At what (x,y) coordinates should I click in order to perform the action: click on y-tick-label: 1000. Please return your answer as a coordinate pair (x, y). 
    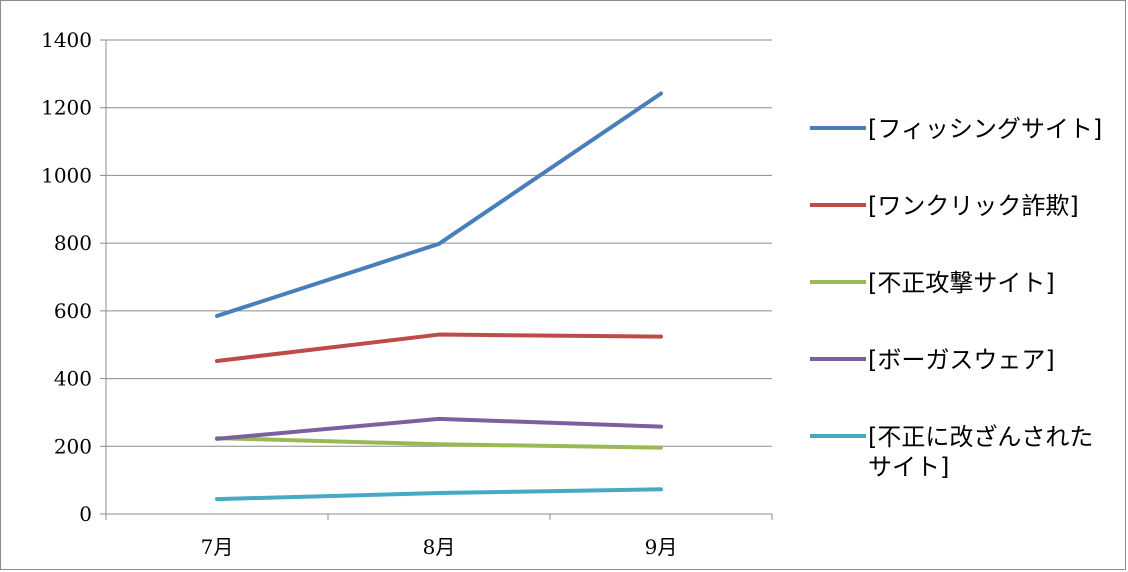
    Looking at the image, I should click on (66, 175).